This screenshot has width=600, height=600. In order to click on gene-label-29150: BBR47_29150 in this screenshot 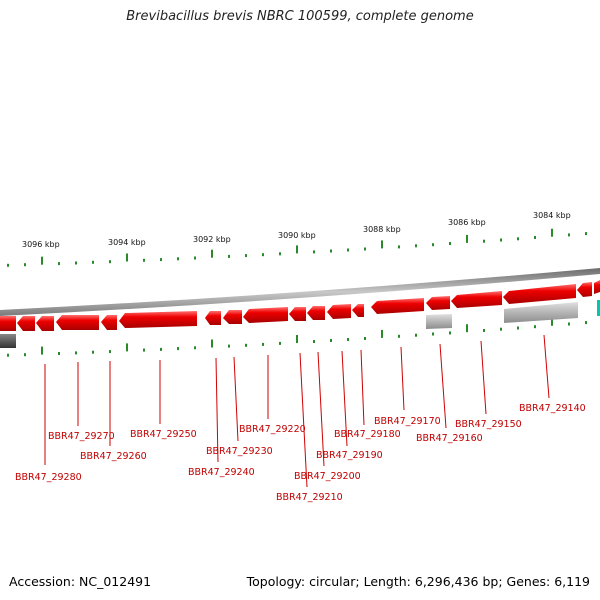, I will do `click(488, 424)`.